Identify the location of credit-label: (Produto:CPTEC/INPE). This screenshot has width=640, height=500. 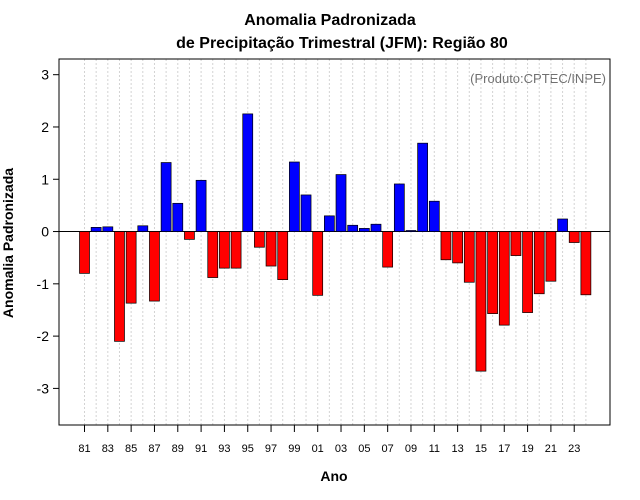
(538, 78).